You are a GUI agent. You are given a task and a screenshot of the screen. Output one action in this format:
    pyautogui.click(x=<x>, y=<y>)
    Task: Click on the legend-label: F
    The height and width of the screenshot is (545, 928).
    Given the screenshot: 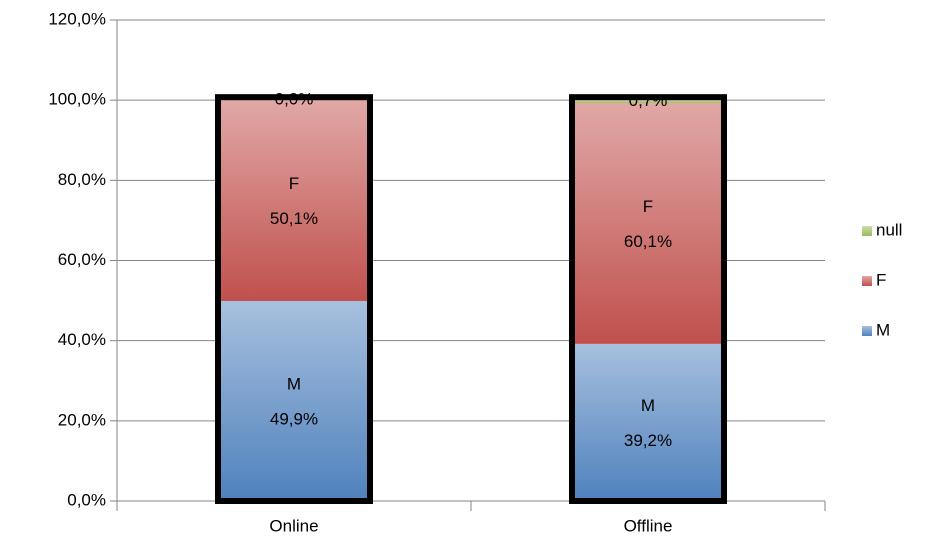 What is the action you would take?
    pyautogui.click(x=881, y=279)
    